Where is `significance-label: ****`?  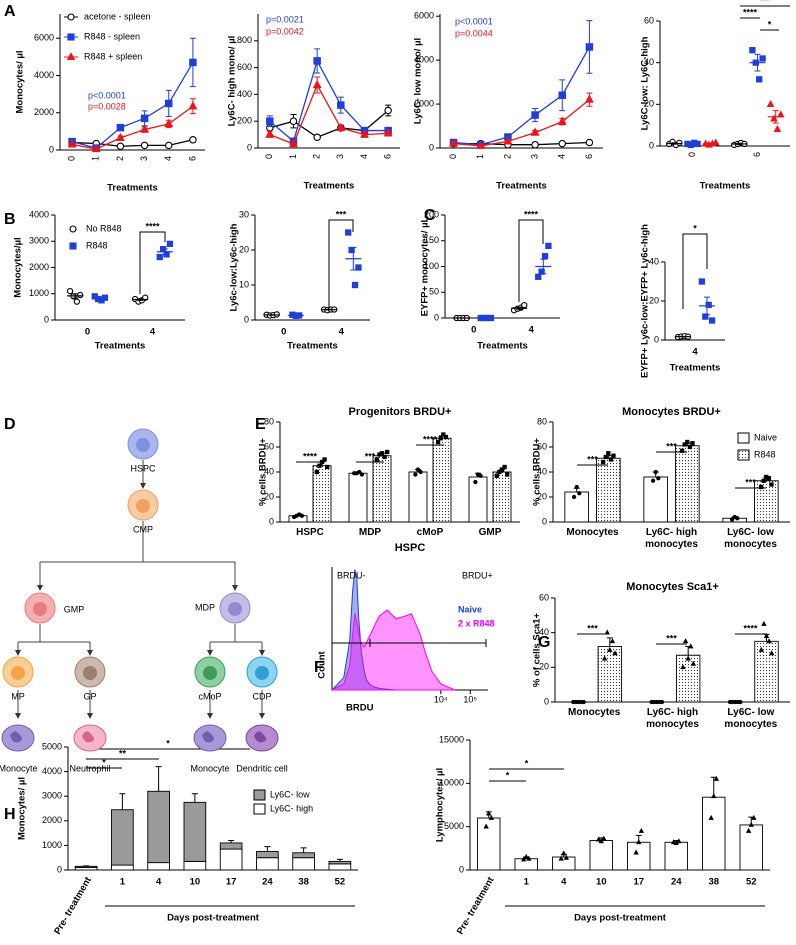
significance-label: **** is located at coordinates (750, 12).